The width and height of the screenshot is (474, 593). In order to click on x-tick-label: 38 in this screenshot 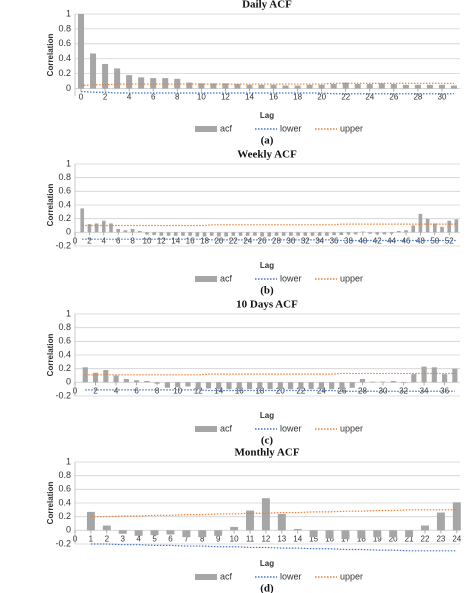, I will do `click(348, 240)`.